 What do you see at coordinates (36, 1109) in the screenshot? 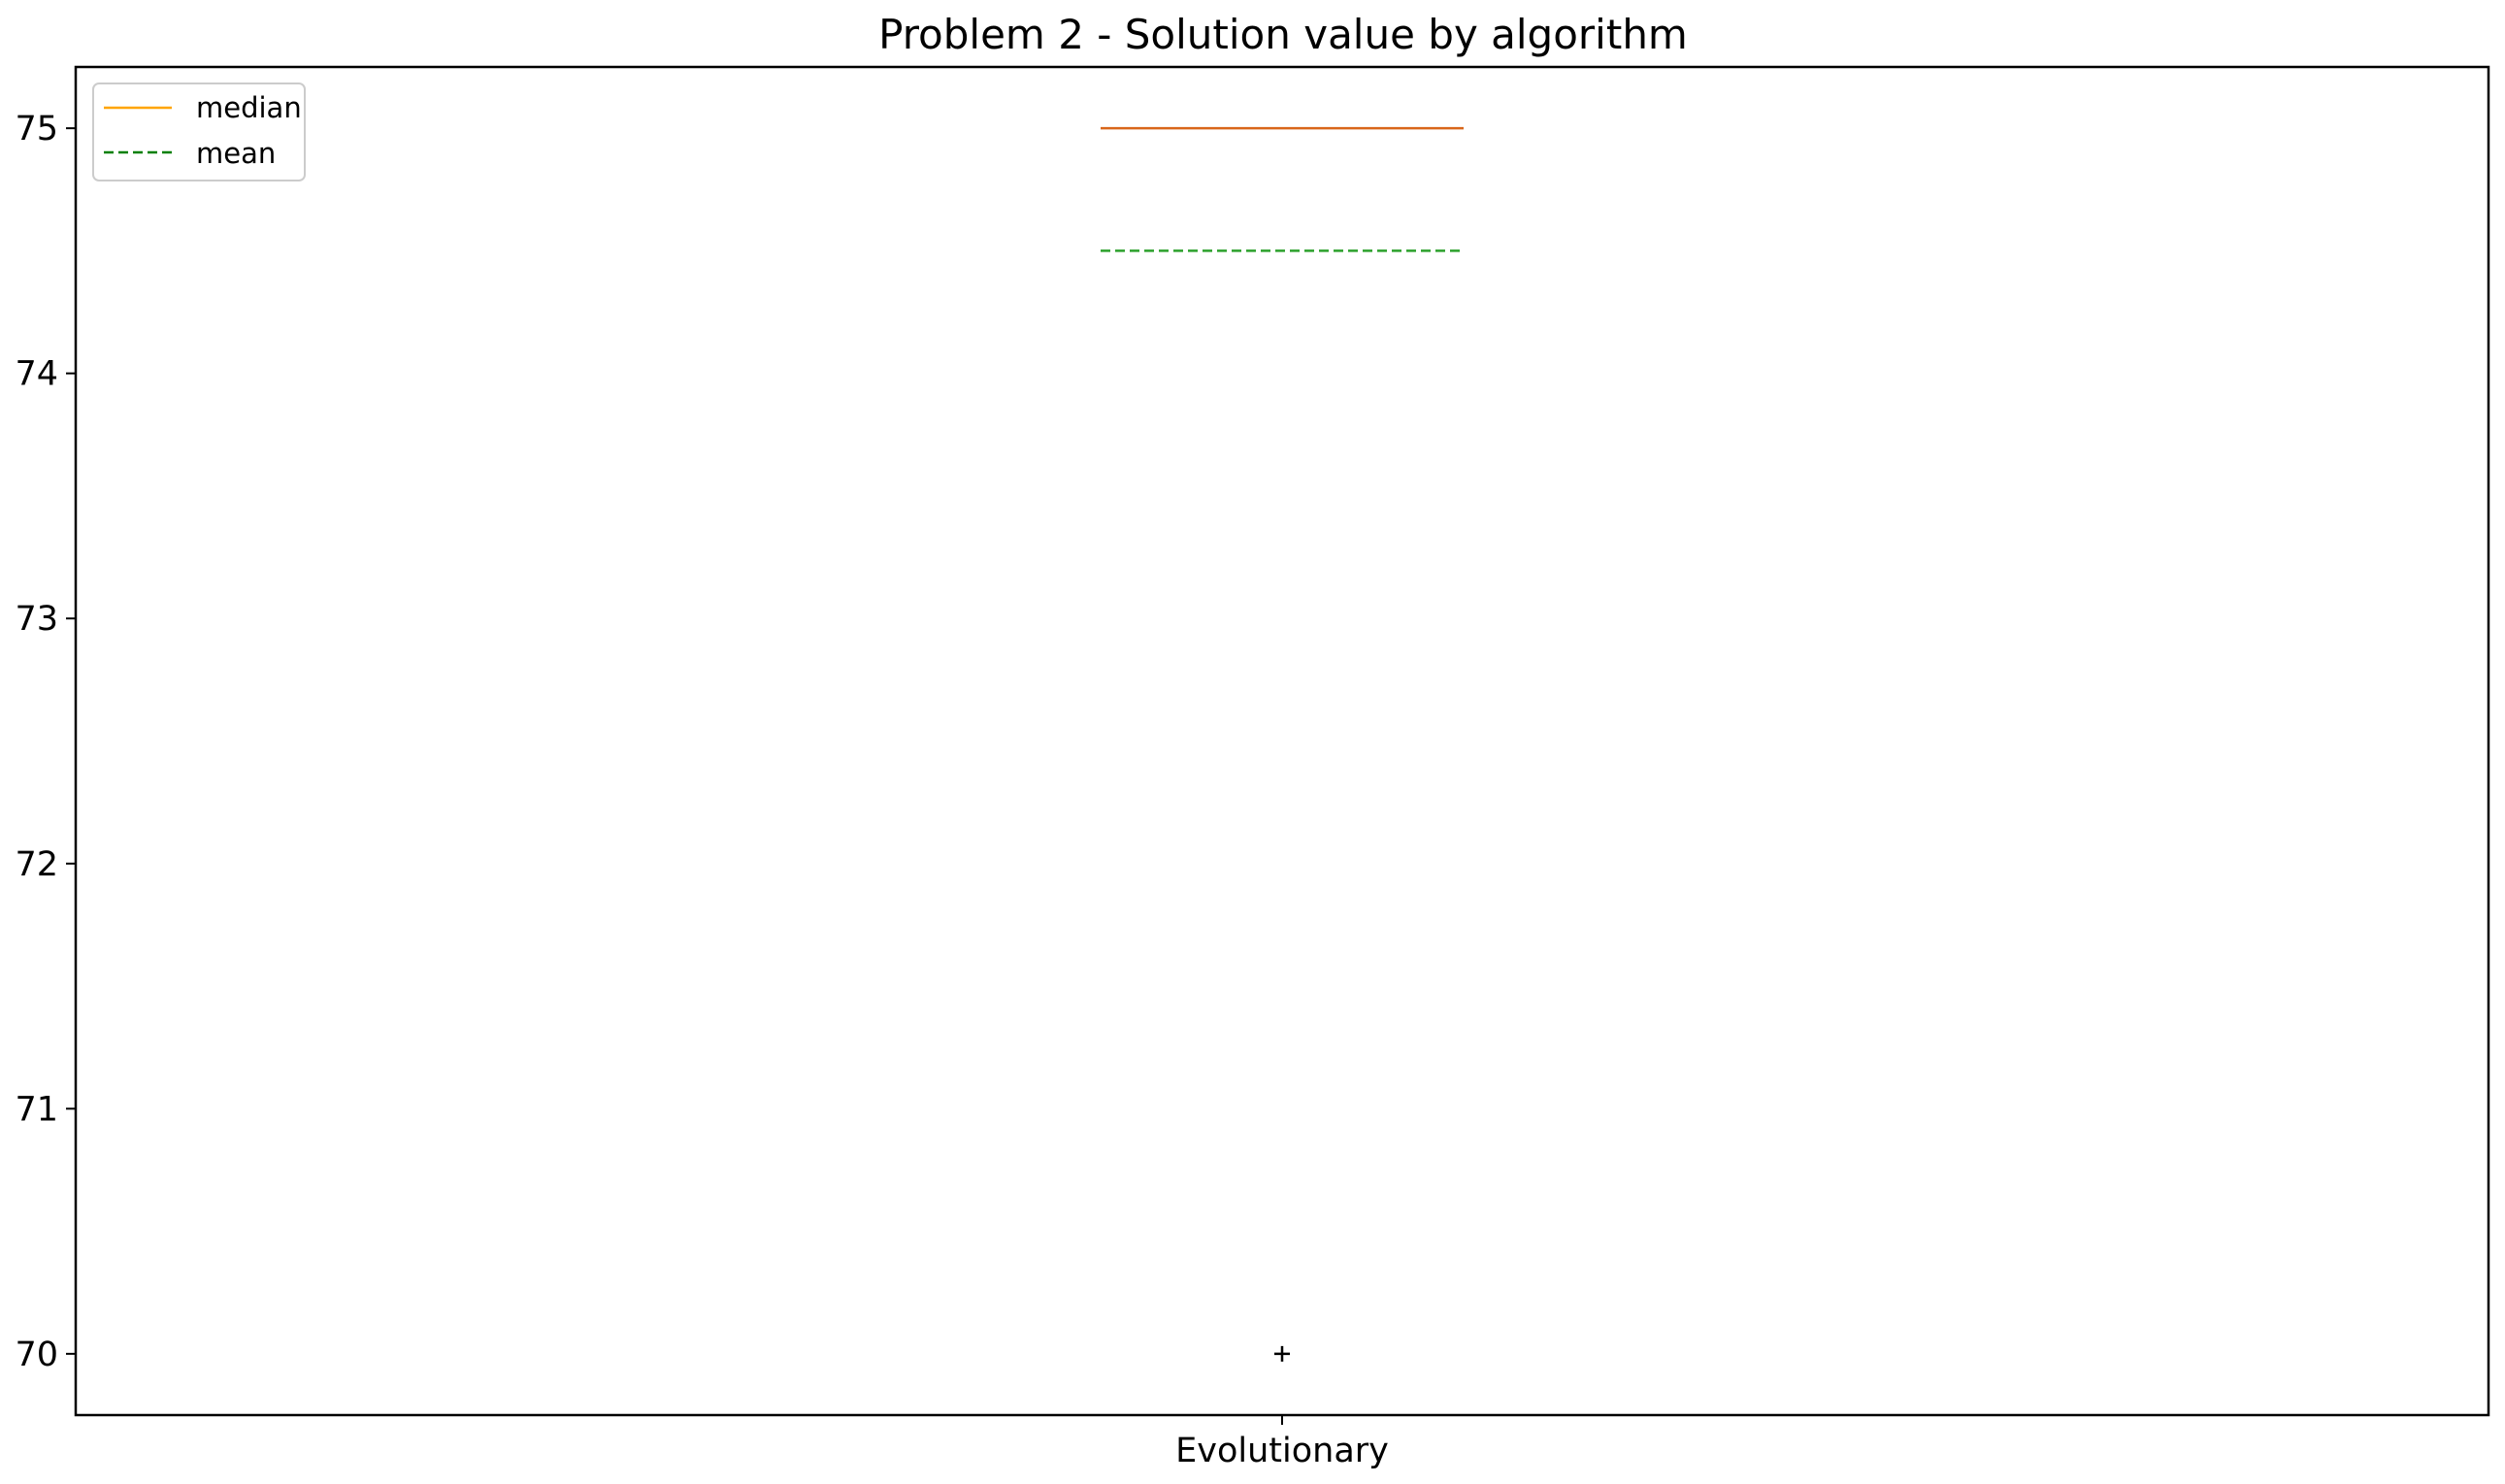
I see `y-tick-label: 71` at bounding box center [36, 1109].